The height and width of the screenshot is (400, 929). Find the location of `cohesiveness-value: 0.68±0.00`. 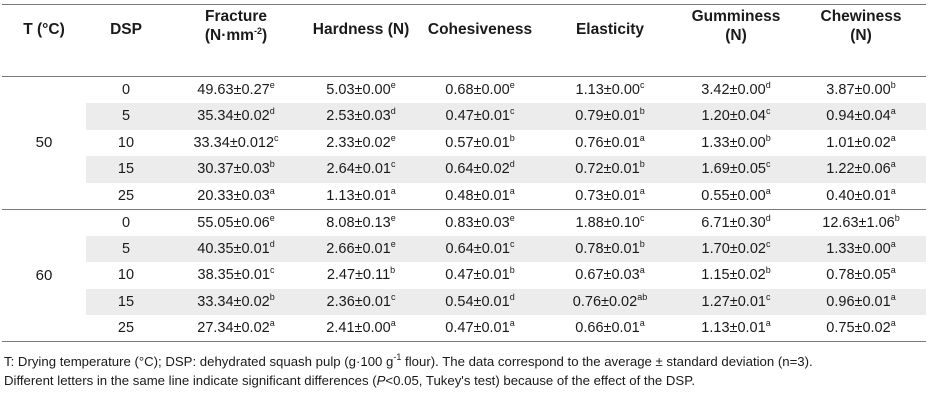

cohesiveness-value: 0.68±0.00 is located at coordinates (477, 90).